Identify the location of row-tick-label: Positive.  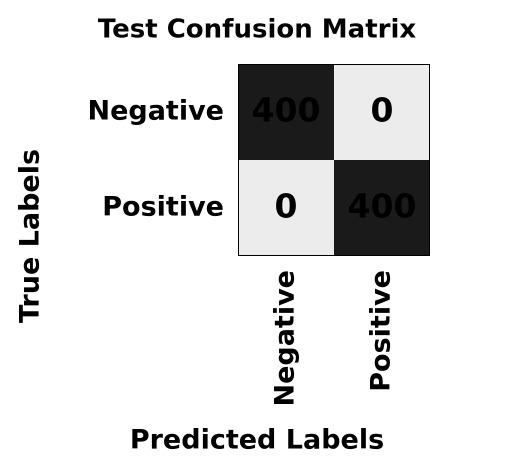
(163, 207).